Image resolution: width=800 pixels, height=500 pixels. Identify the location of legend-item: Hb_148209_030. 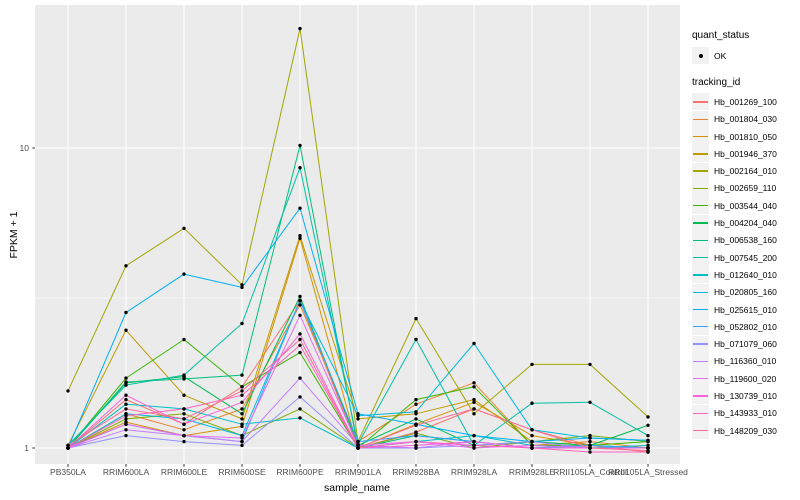
(746, 431).